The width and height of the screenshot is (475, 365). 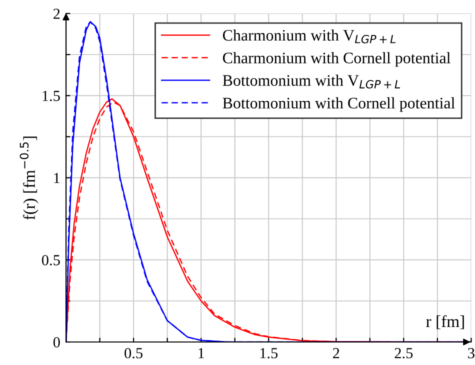 I want to click on y-tick-label: 1, so click(x=57, y=178).